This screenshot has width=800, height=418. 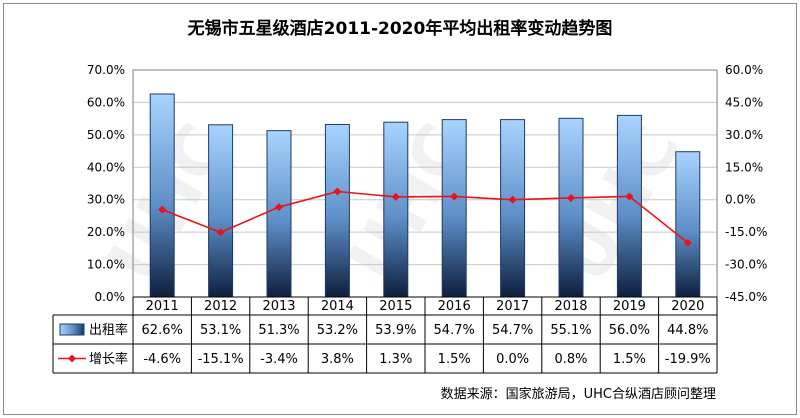 What do you see at coordinates (687, 330) in the screenshot?
I see `bar-value-label: 44.8%` at bounding box center [687, 330].